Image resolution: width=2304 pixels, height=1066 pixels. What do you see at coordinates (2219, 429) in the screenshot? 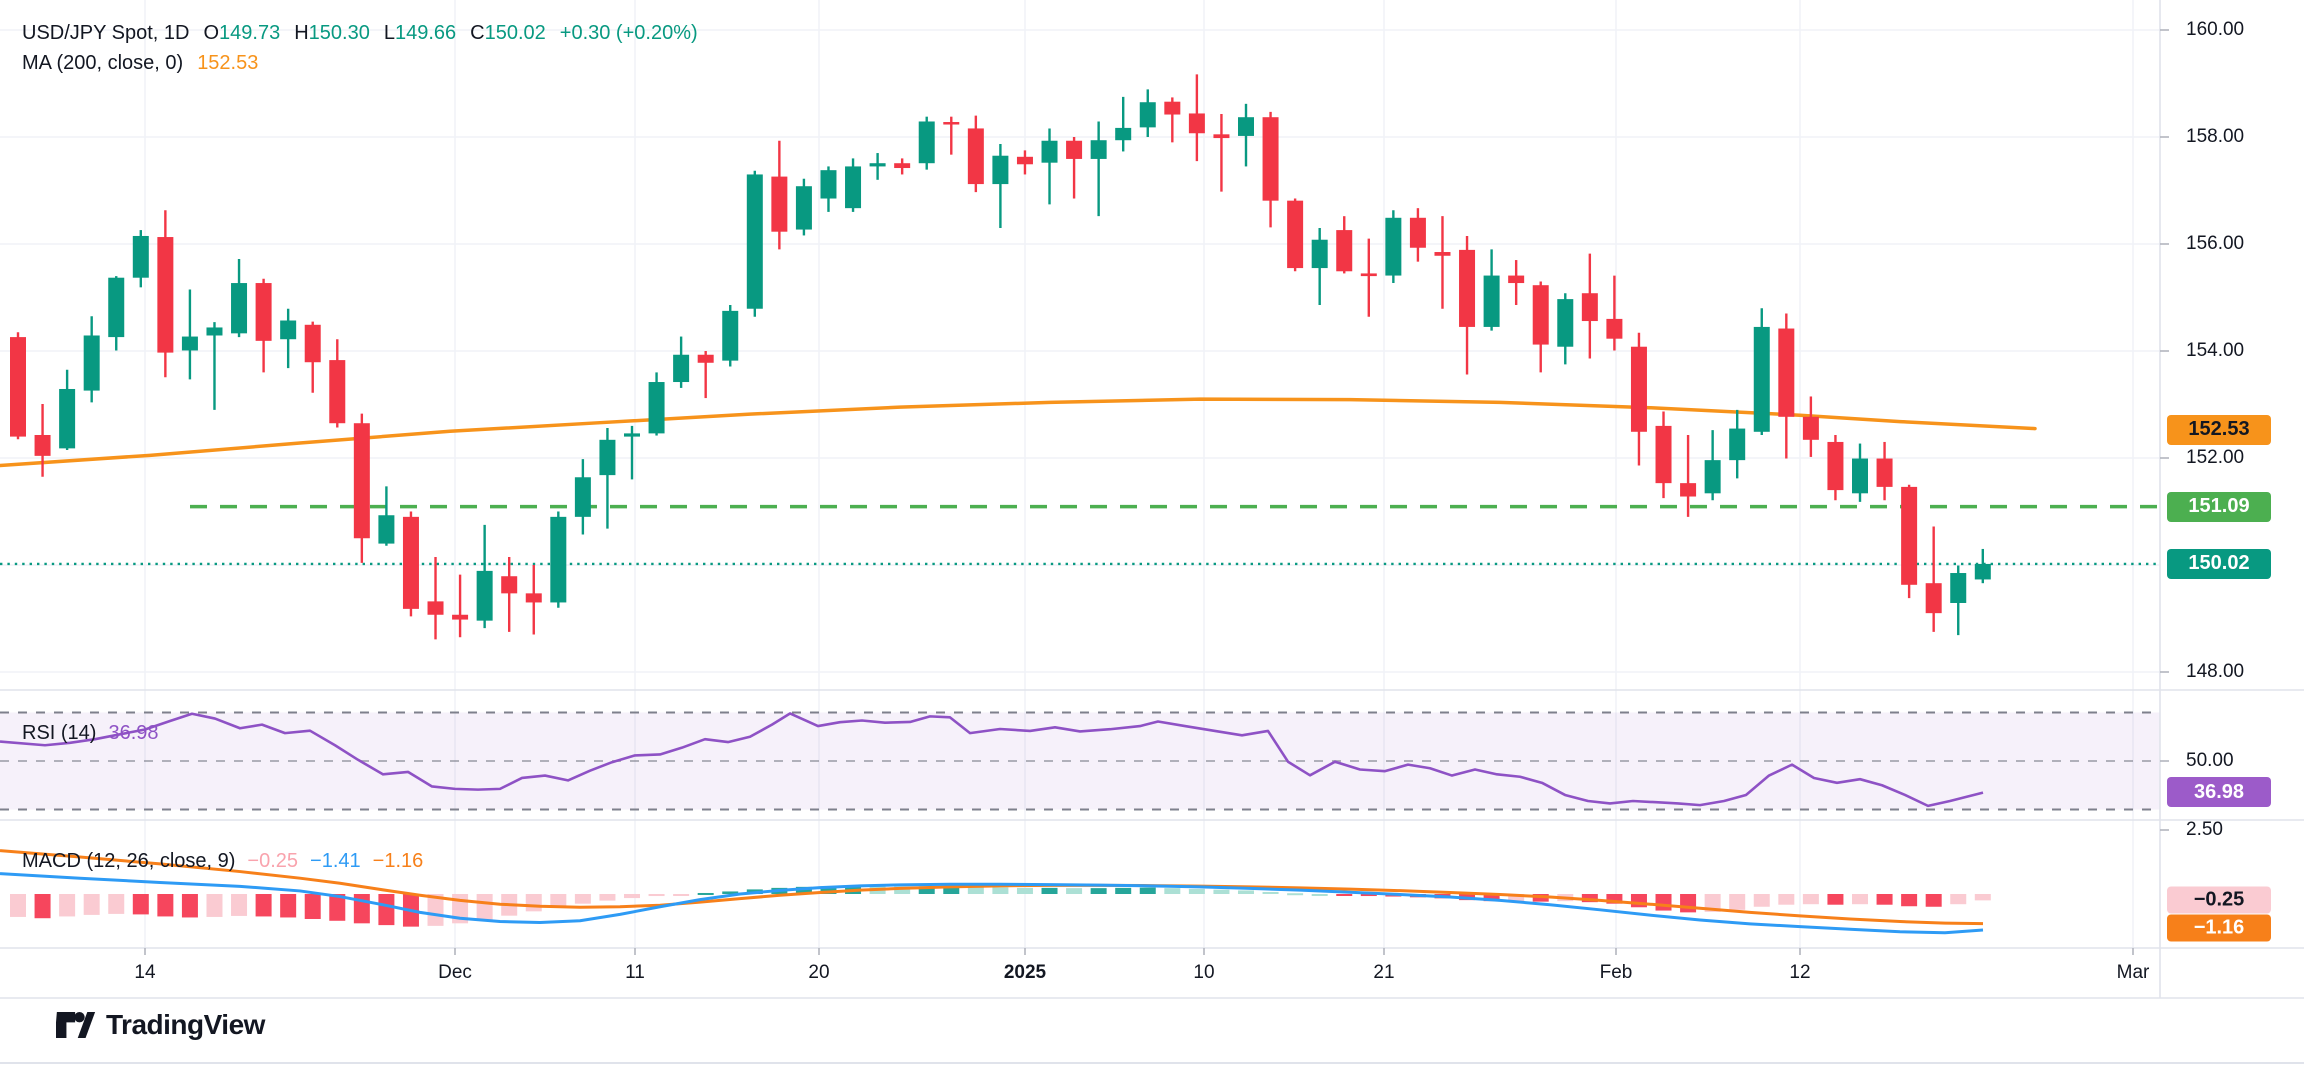
I see `ma-value-badge: 152.53` at bounding box center [2219, 429].